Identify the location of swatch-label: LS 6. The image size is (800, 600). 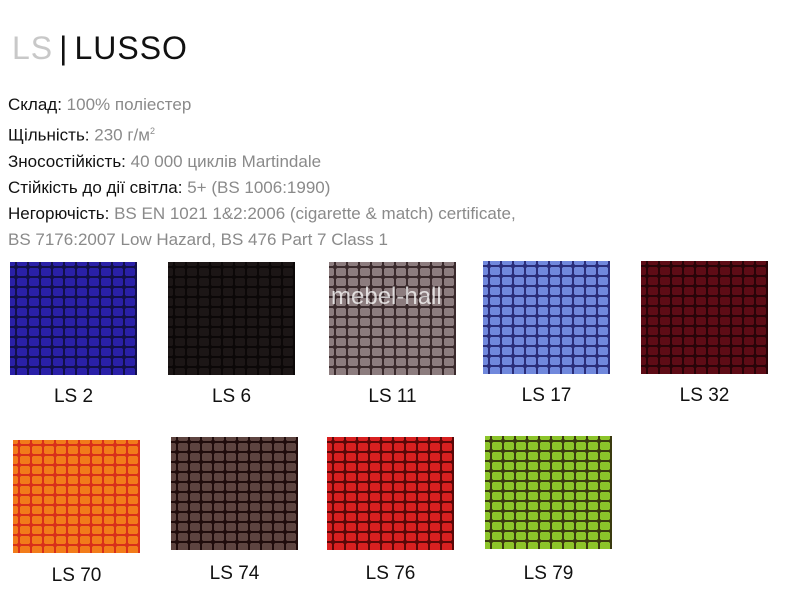
(231, 396).